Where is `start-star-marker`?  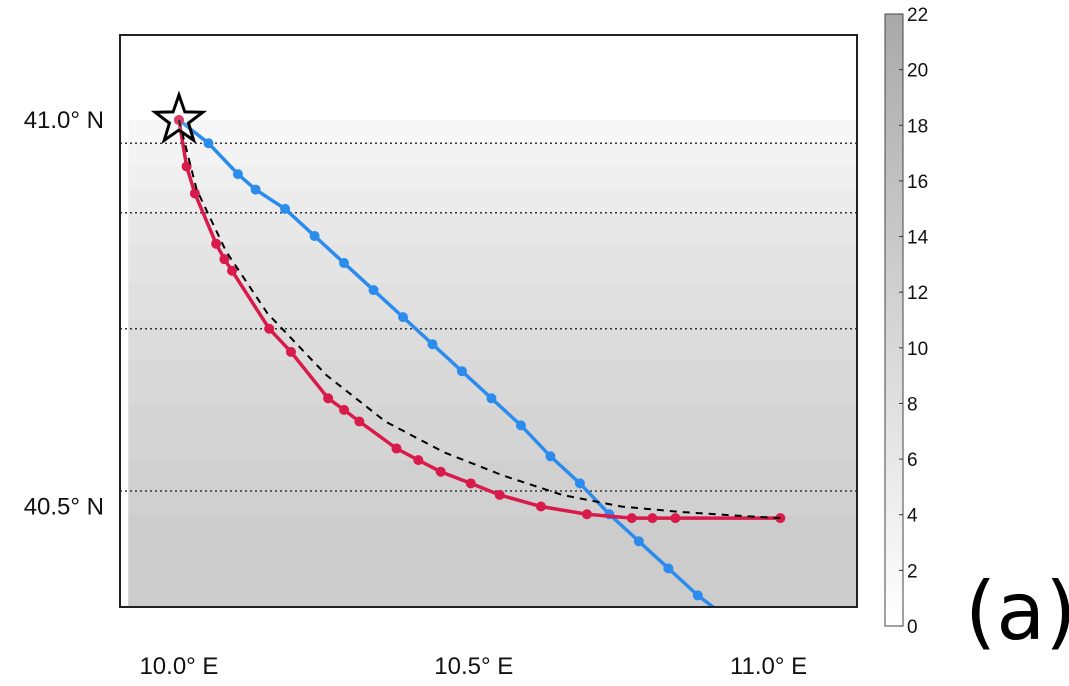 start-star-marker is located at coordinates (179, 117).